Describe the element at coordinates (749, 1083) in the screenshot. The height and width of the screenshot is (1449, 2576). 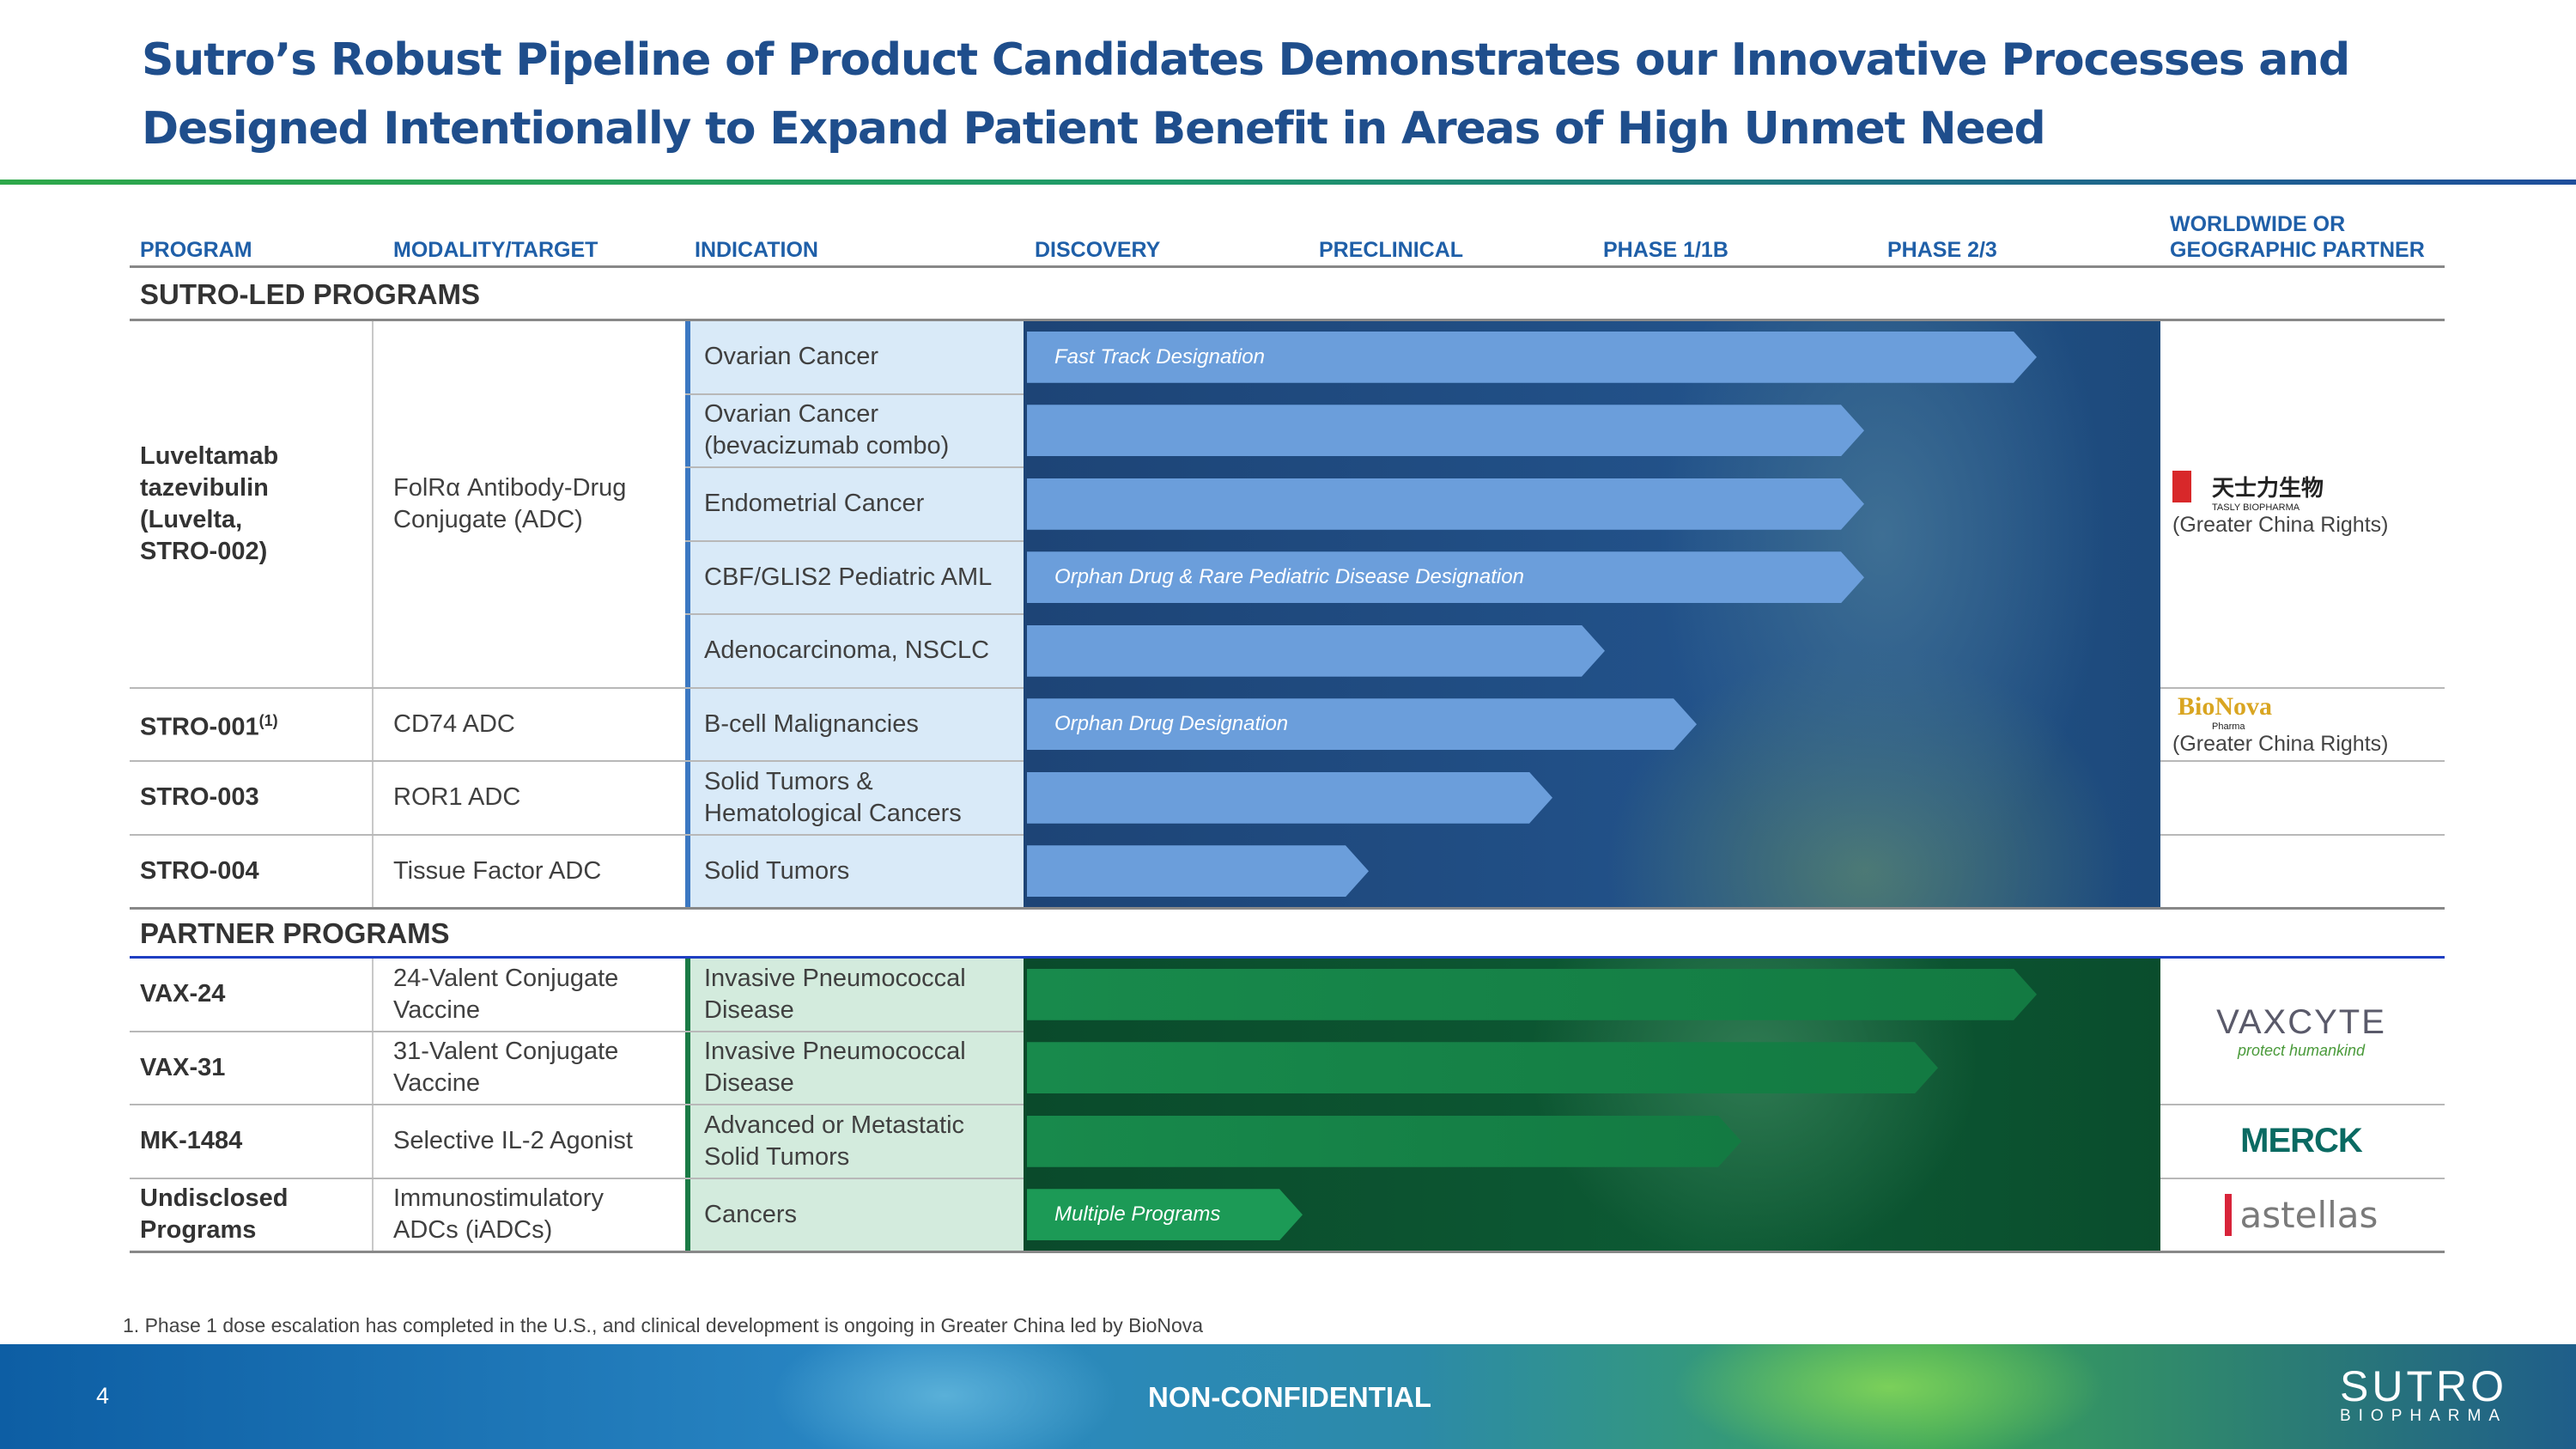
I see `indication-line: Disease` at that location.